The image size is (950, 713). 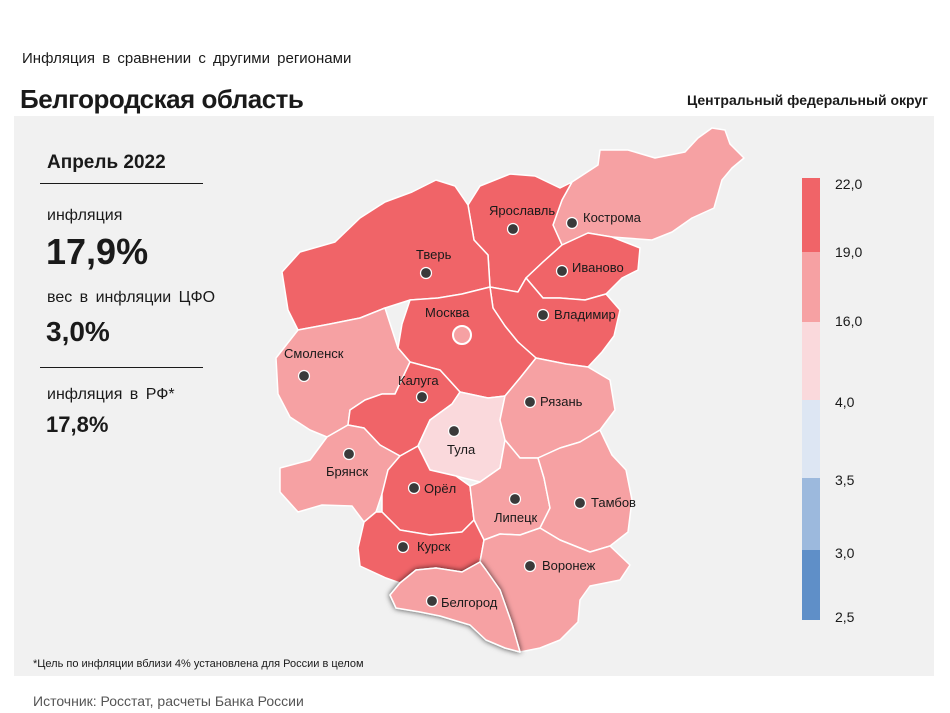 What do you see at coordinates (569, 565) in the screenshot?
I see `city-label-voronezh: Воронеж` at bounding box center [569, 565].